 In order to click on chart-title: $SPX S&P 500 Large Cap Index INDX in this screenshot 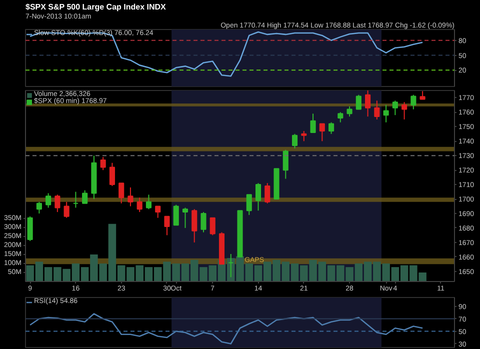, I will do `click(96, 7)`.